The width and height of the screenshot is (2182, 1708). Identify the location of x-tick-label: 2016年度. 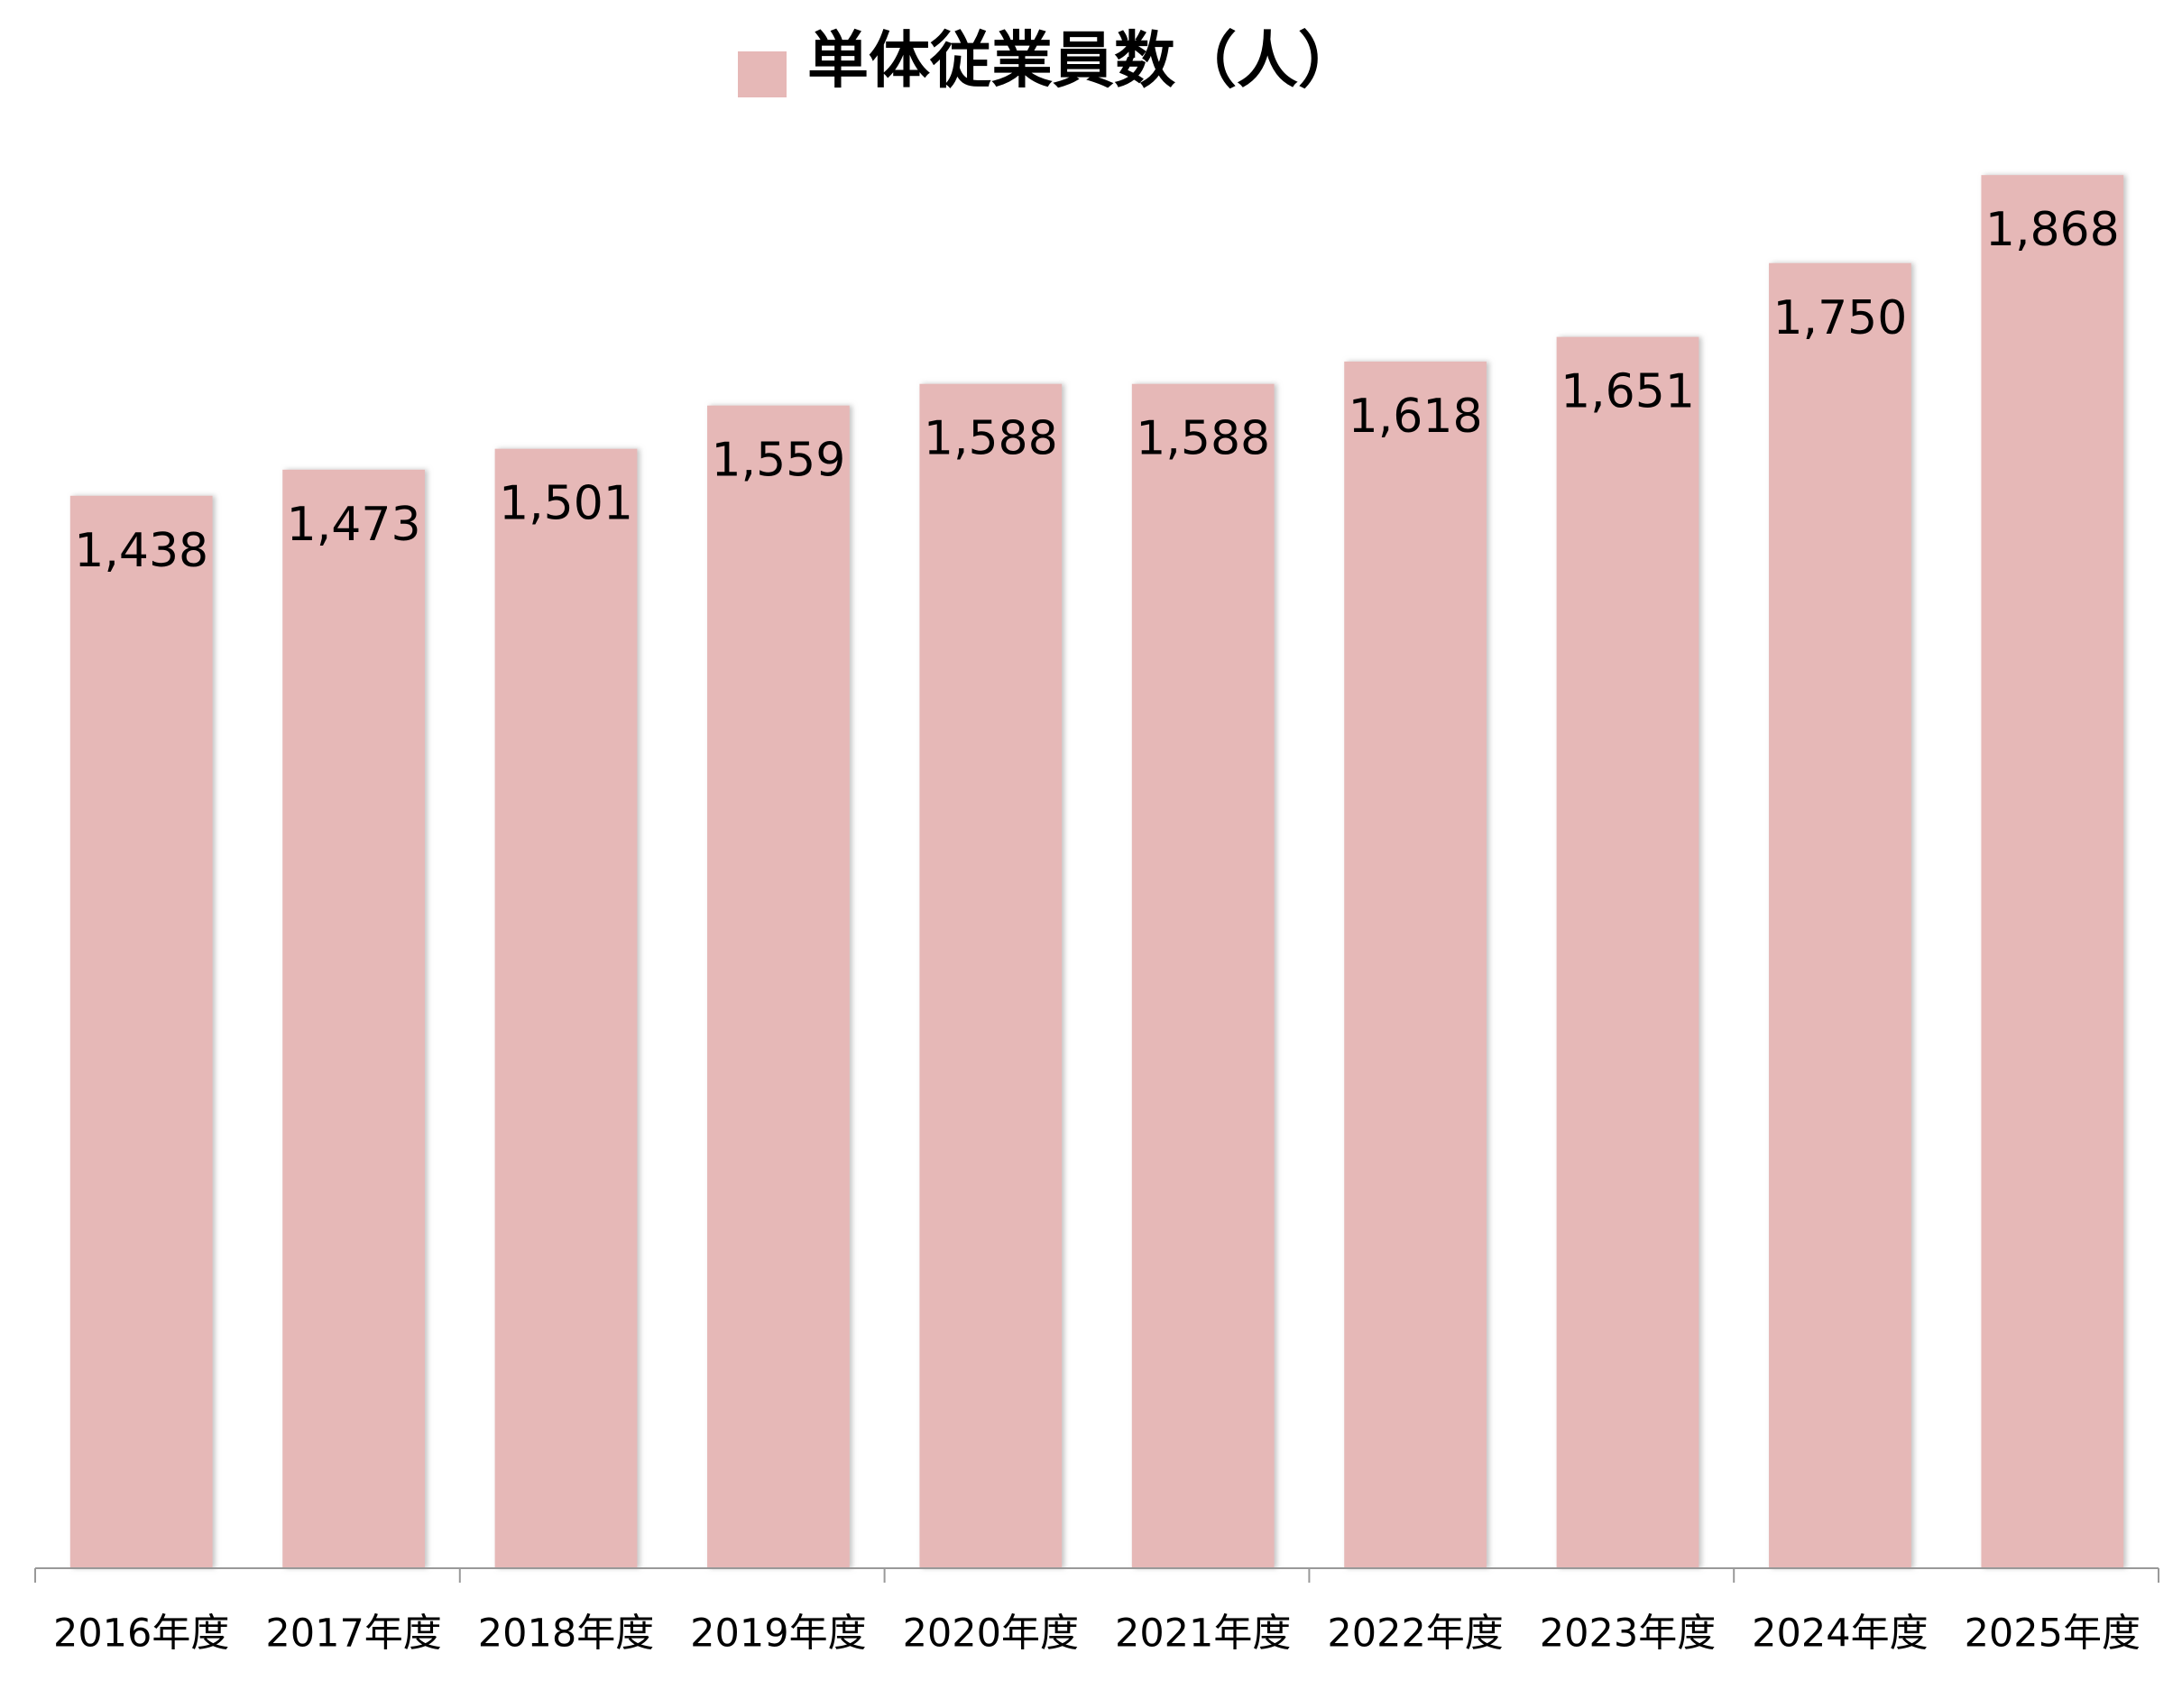
(141, 1634).